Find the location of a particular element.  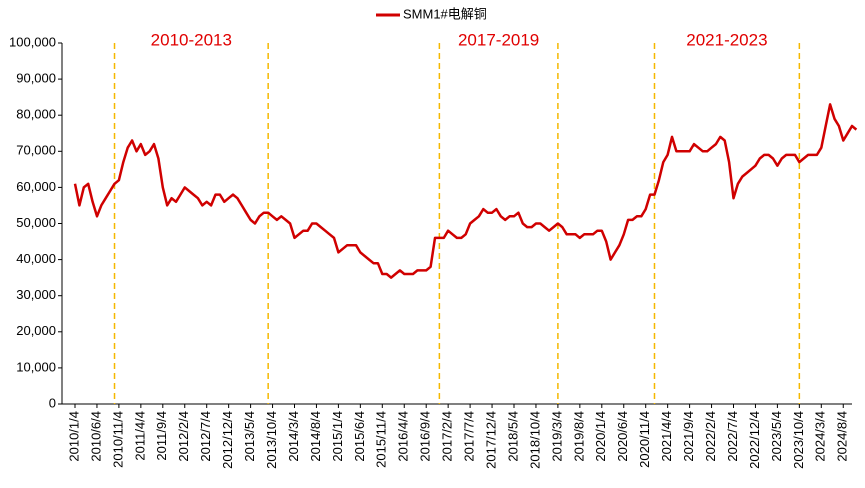

y-tick-label: 100,000 is located at coordinates (32, 41).